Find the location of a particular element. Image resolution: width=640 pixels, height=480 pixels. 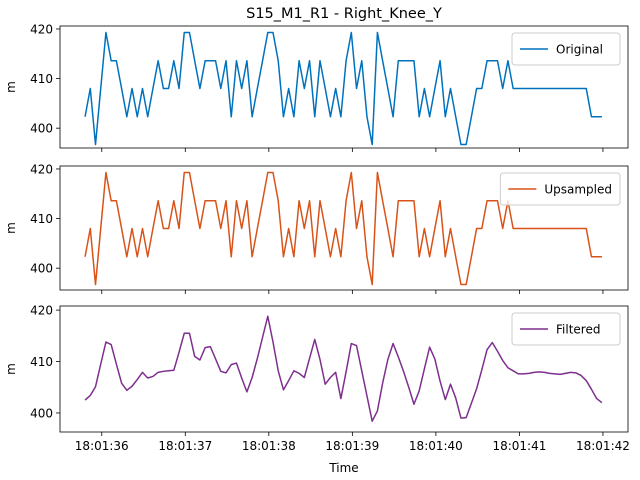

x-tick-label: 18:01:41 is located at coordinates (519, 446).